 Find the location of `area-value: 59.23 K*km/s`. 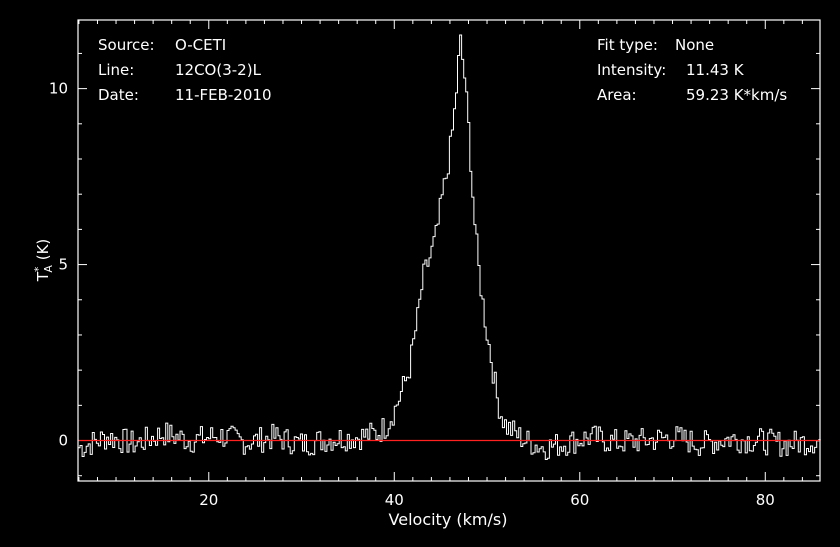

area-value: 59.23 K*km/s is located at coordinates (737, 95).